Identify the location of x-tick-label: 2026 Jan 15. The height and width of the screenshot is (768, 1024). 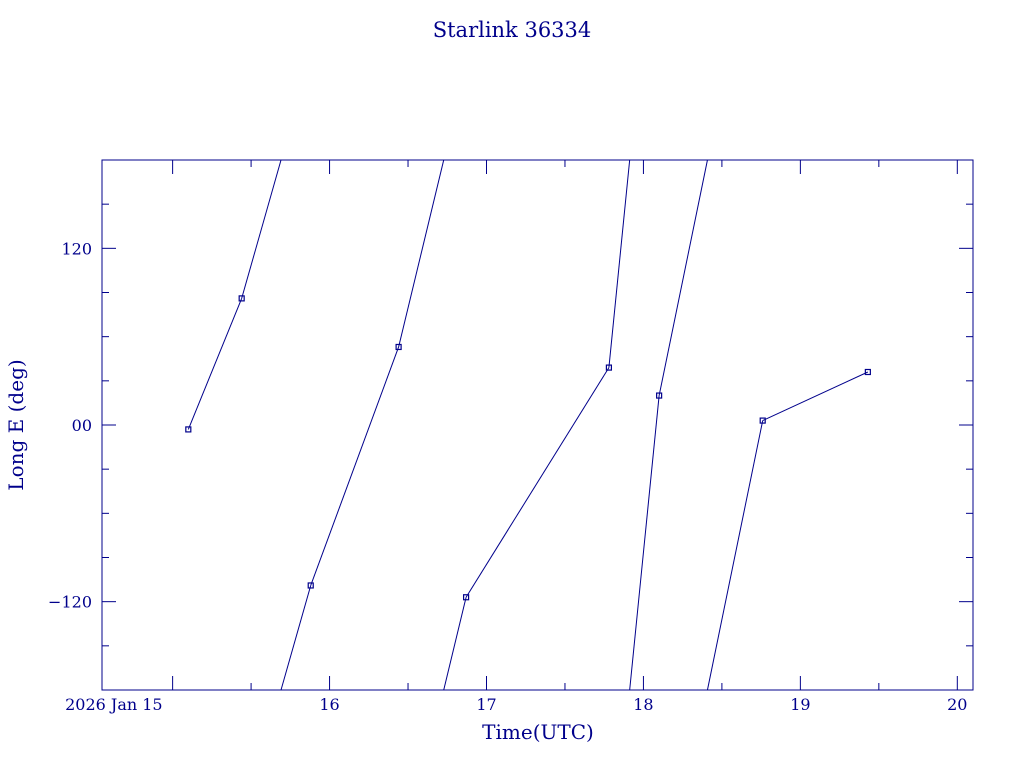
(114, 704).